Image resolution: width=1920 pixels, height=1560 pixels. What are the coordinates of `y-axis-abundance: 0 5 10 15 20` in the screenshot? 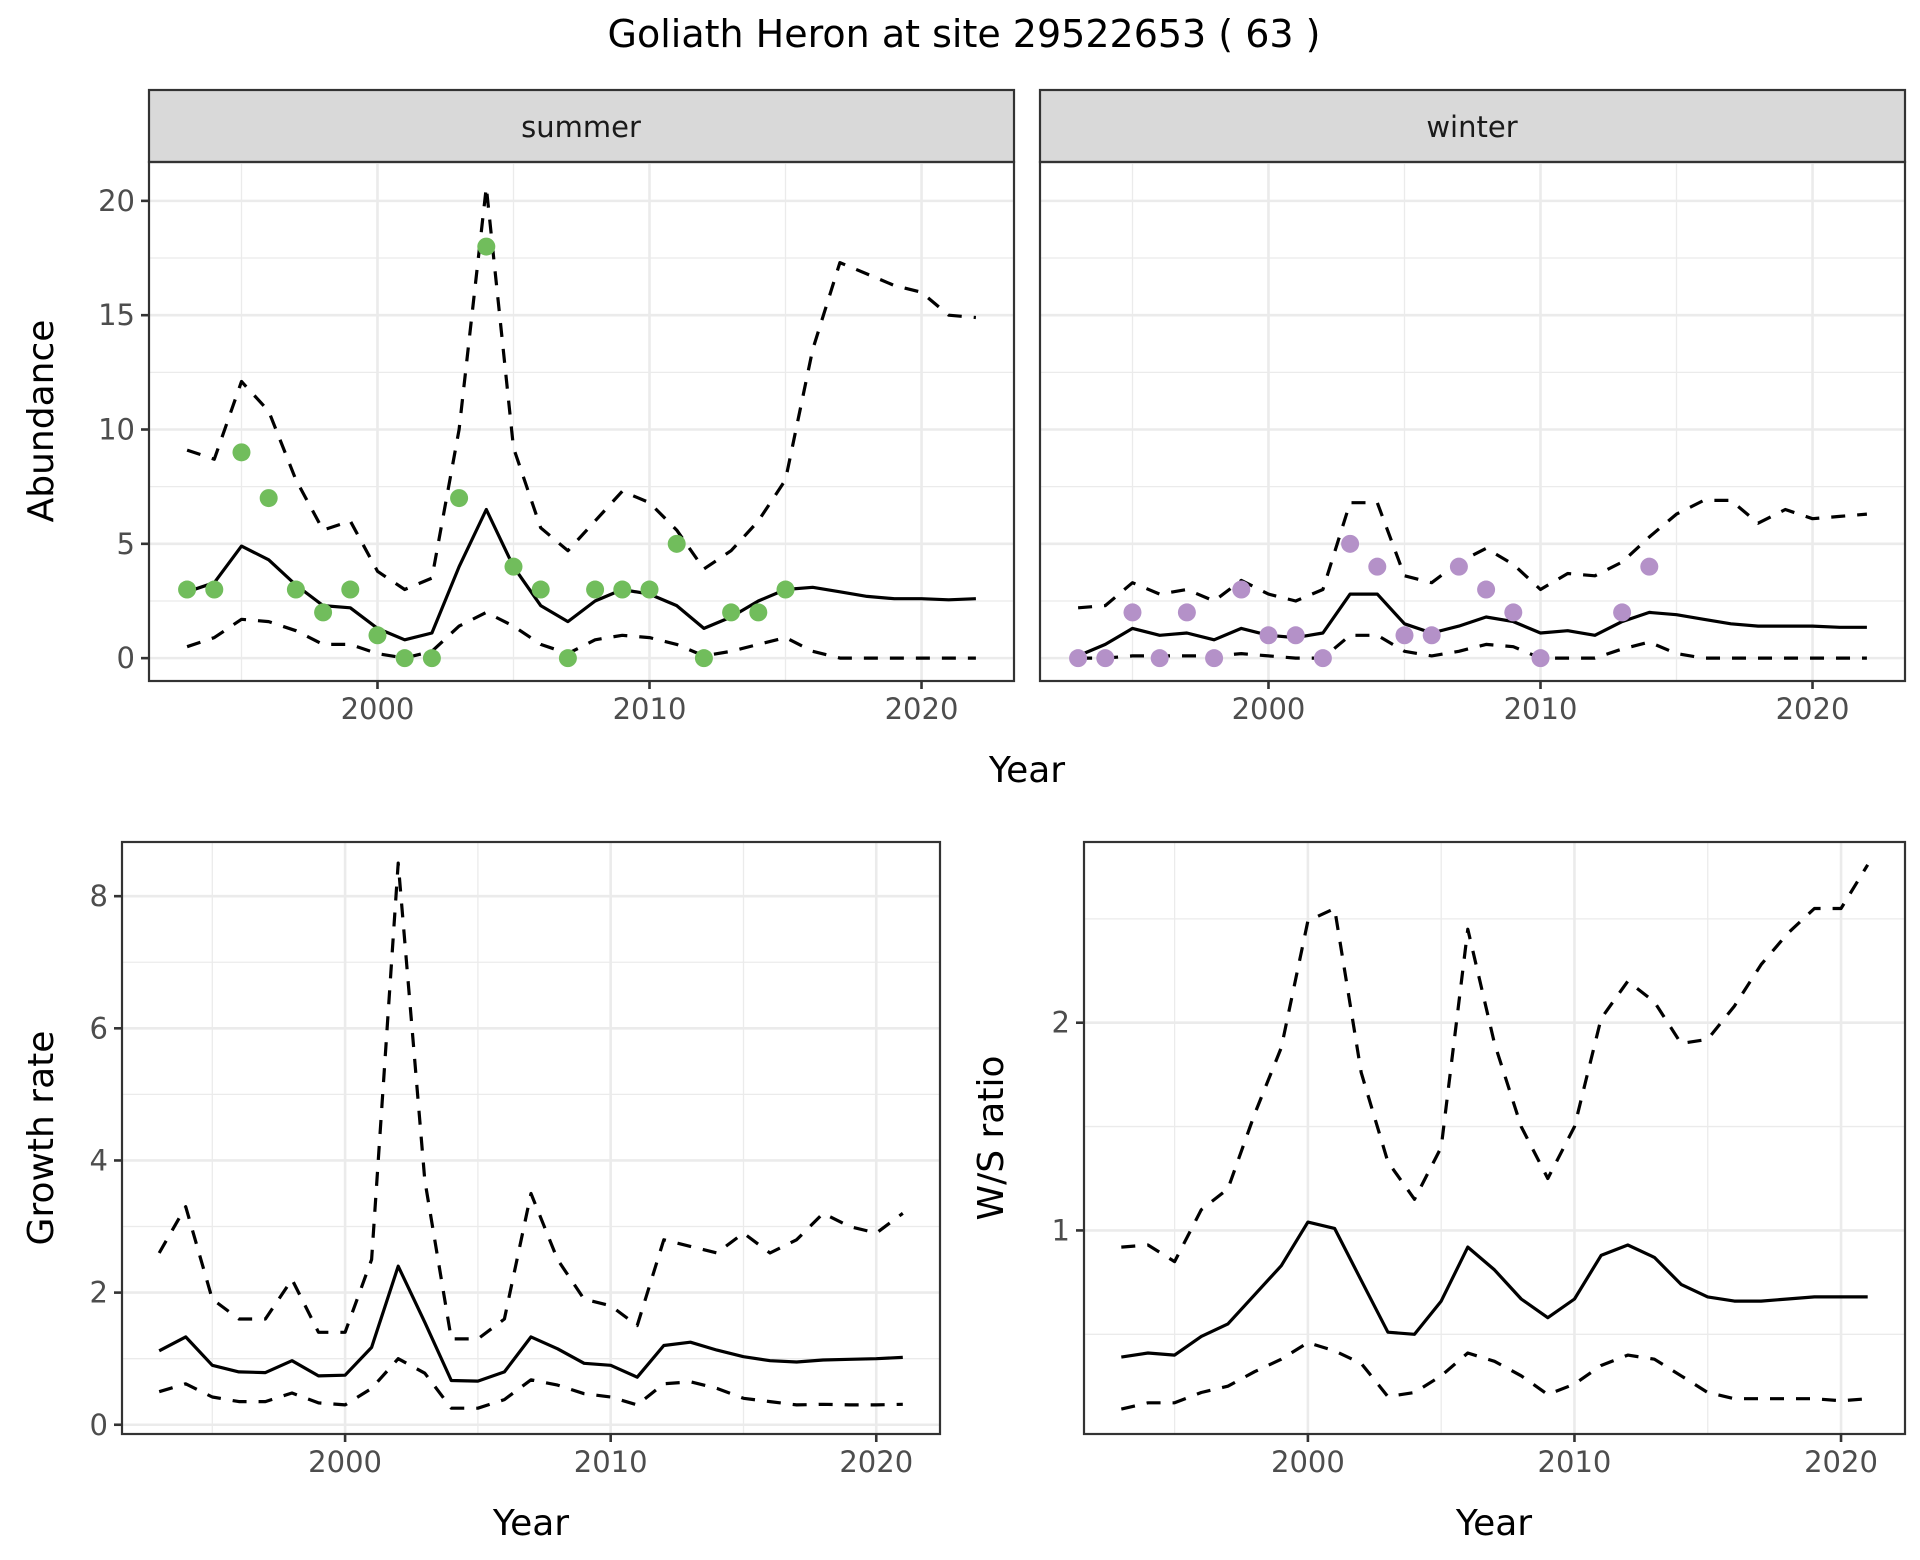 It's located at (123, 429).